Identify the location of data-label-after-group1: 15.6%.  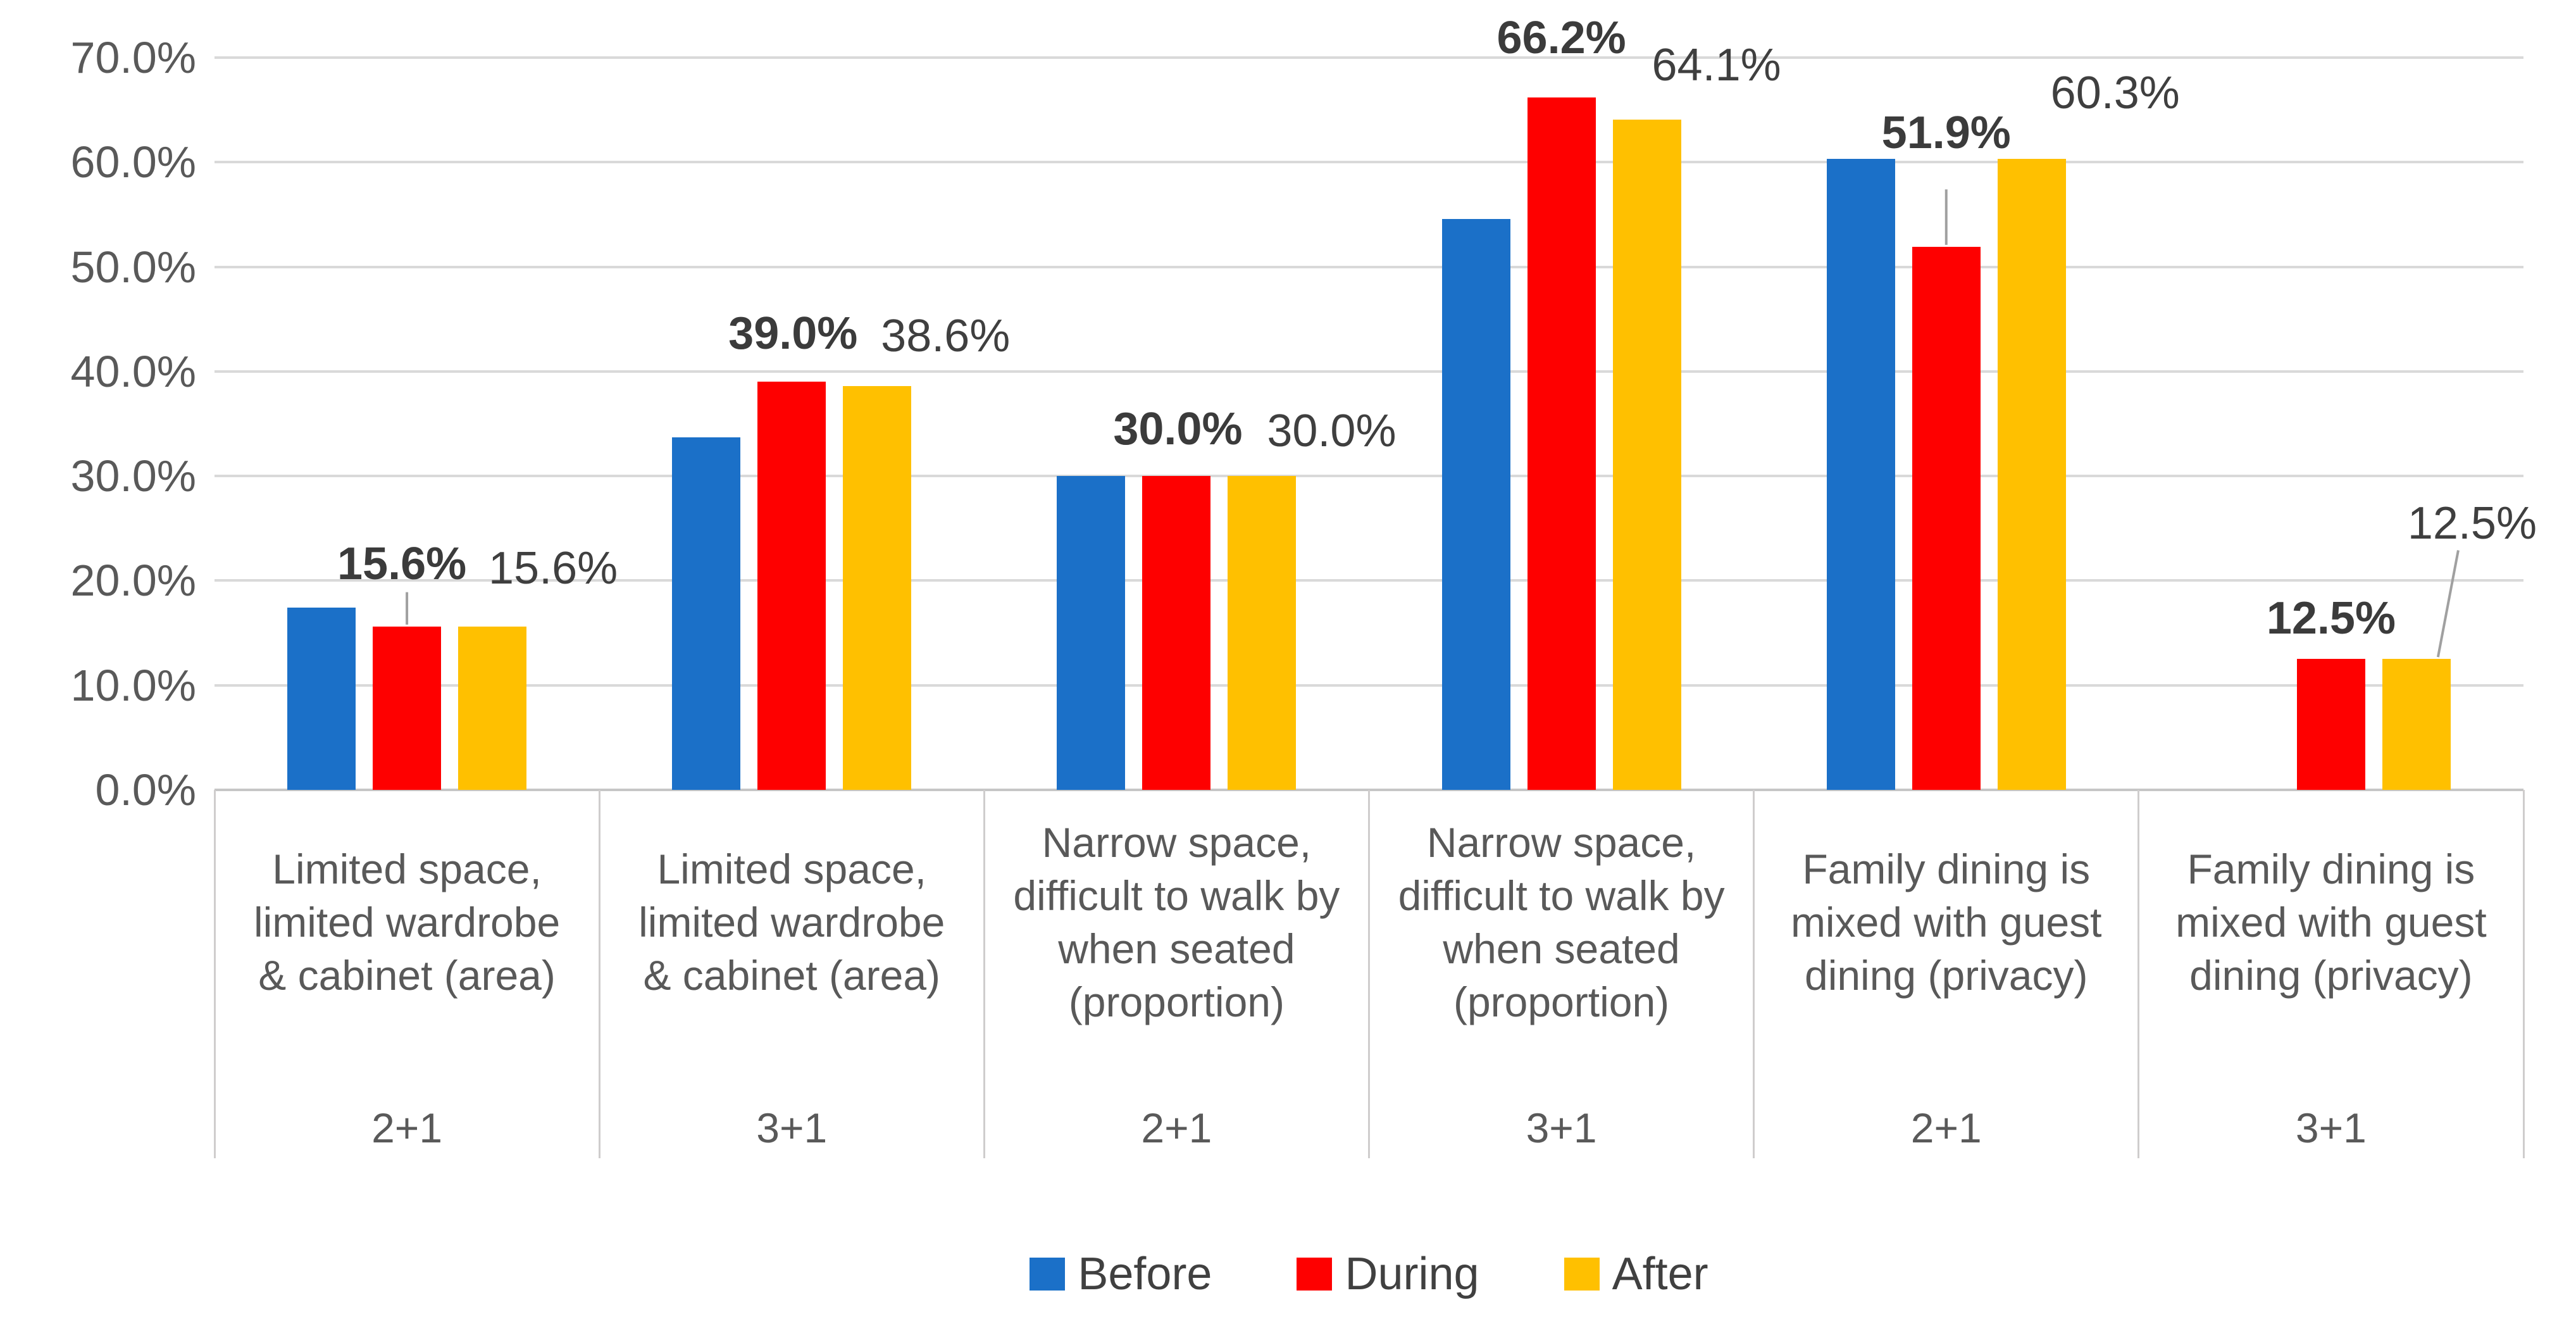
(553, 568).